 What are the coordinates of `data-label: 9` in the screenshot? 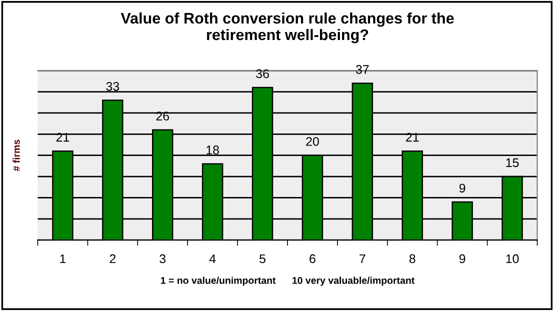 It's located at (462, 188).